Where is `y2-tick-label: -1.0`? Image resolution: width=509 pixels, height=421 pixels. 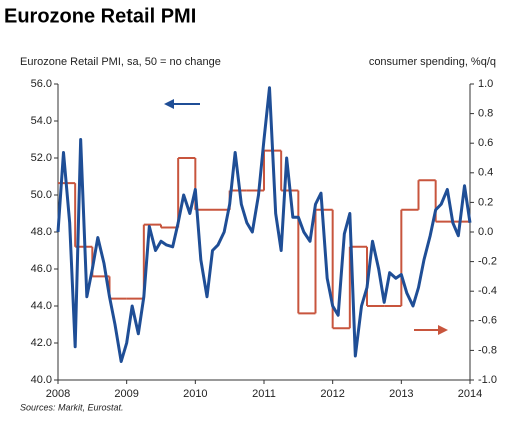
y2-tick-label: -1.0 is located at coordinates (487, 380).